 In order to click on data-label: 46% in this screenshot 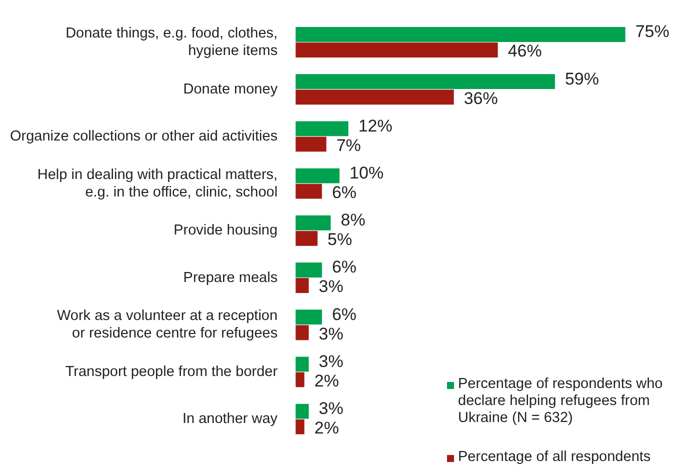, I will do `click(525, 51)`.